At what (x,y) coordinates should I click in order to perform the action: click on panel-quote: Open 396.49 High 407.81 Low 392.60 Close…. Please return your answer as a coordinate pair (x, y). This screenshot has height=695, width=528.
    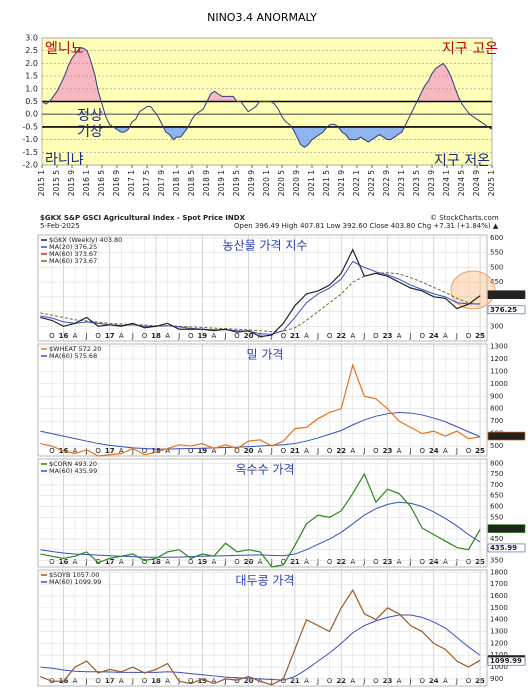
    Looking at the image, I should click on (366, 226).